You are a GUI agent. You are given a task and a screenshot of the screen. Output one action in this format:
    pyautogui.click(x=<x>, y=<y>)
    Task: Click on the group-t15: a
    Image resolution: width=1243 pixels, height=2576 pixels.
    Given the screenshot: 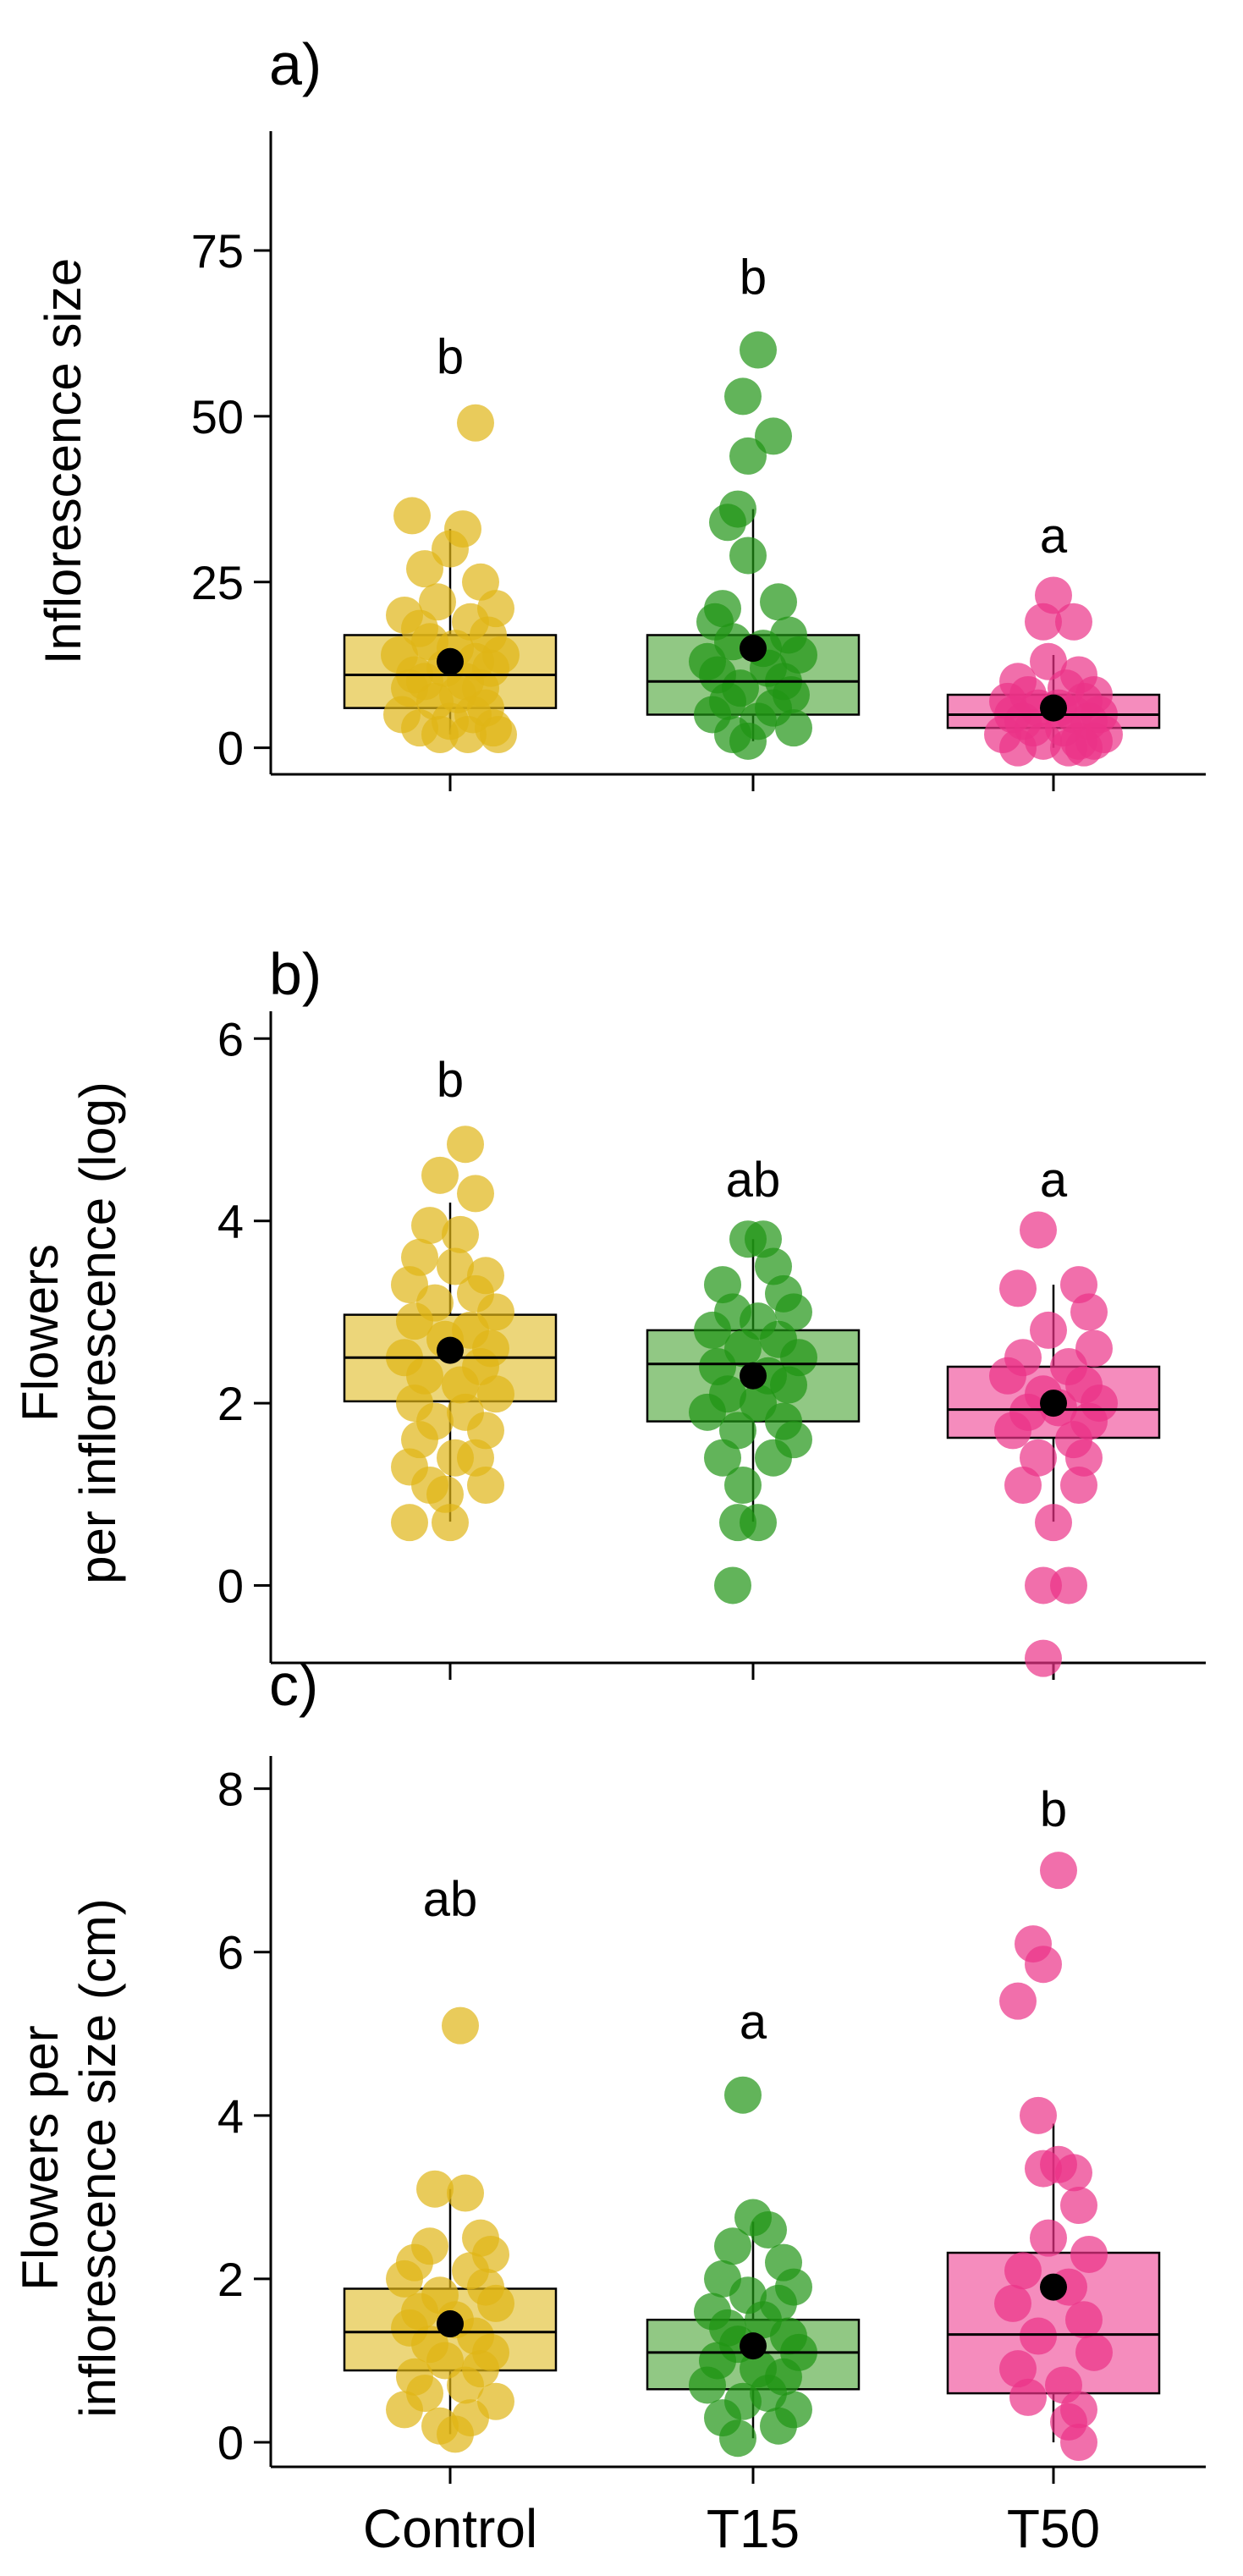 What is the action you would take?
    pyautogui.click(x=753, y=2226)
    